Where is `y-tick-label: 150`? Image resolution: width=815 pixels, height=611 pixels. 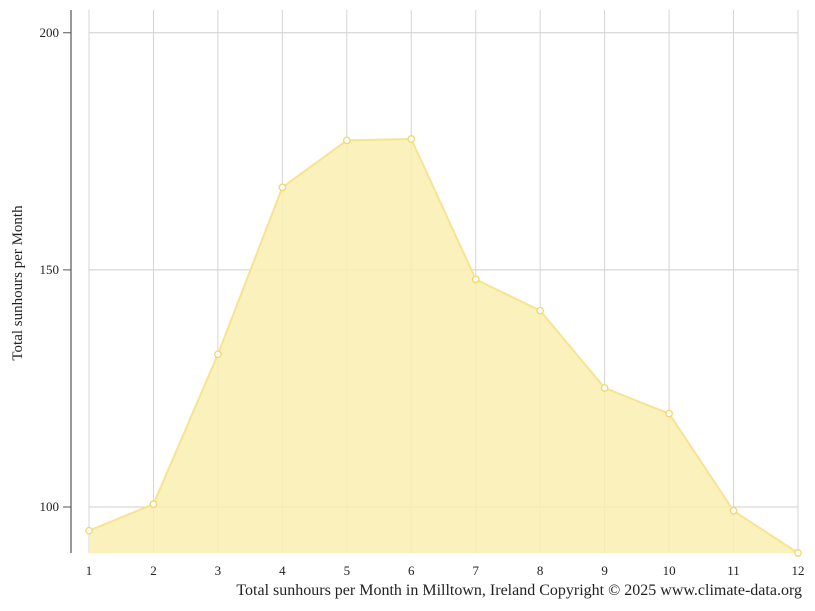 y-tick-label: 150 is located at coordinates (50, 269).